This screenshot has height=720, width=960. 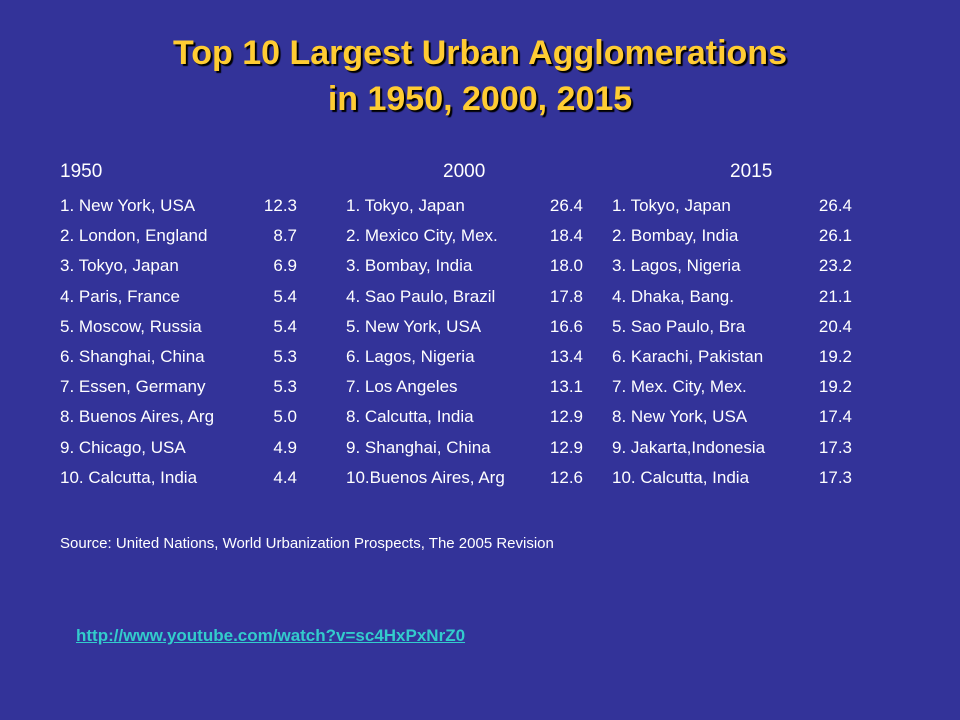 What do you see at coordinates (566, 265) in the screenshot?
I see `rank-value-2000-3: 18.0` at bounding box center [566, 265].